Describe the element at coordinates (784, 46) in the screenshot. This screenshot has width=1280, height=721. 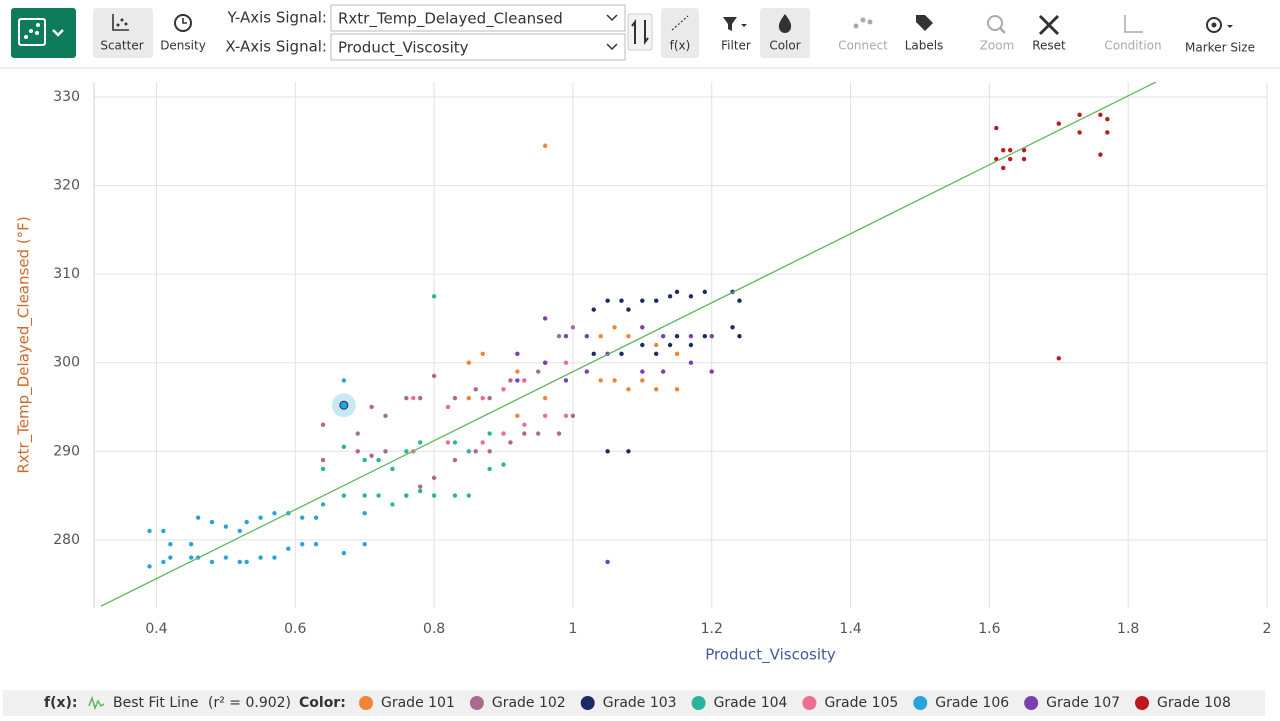
I see `color-button: Color` at that location.